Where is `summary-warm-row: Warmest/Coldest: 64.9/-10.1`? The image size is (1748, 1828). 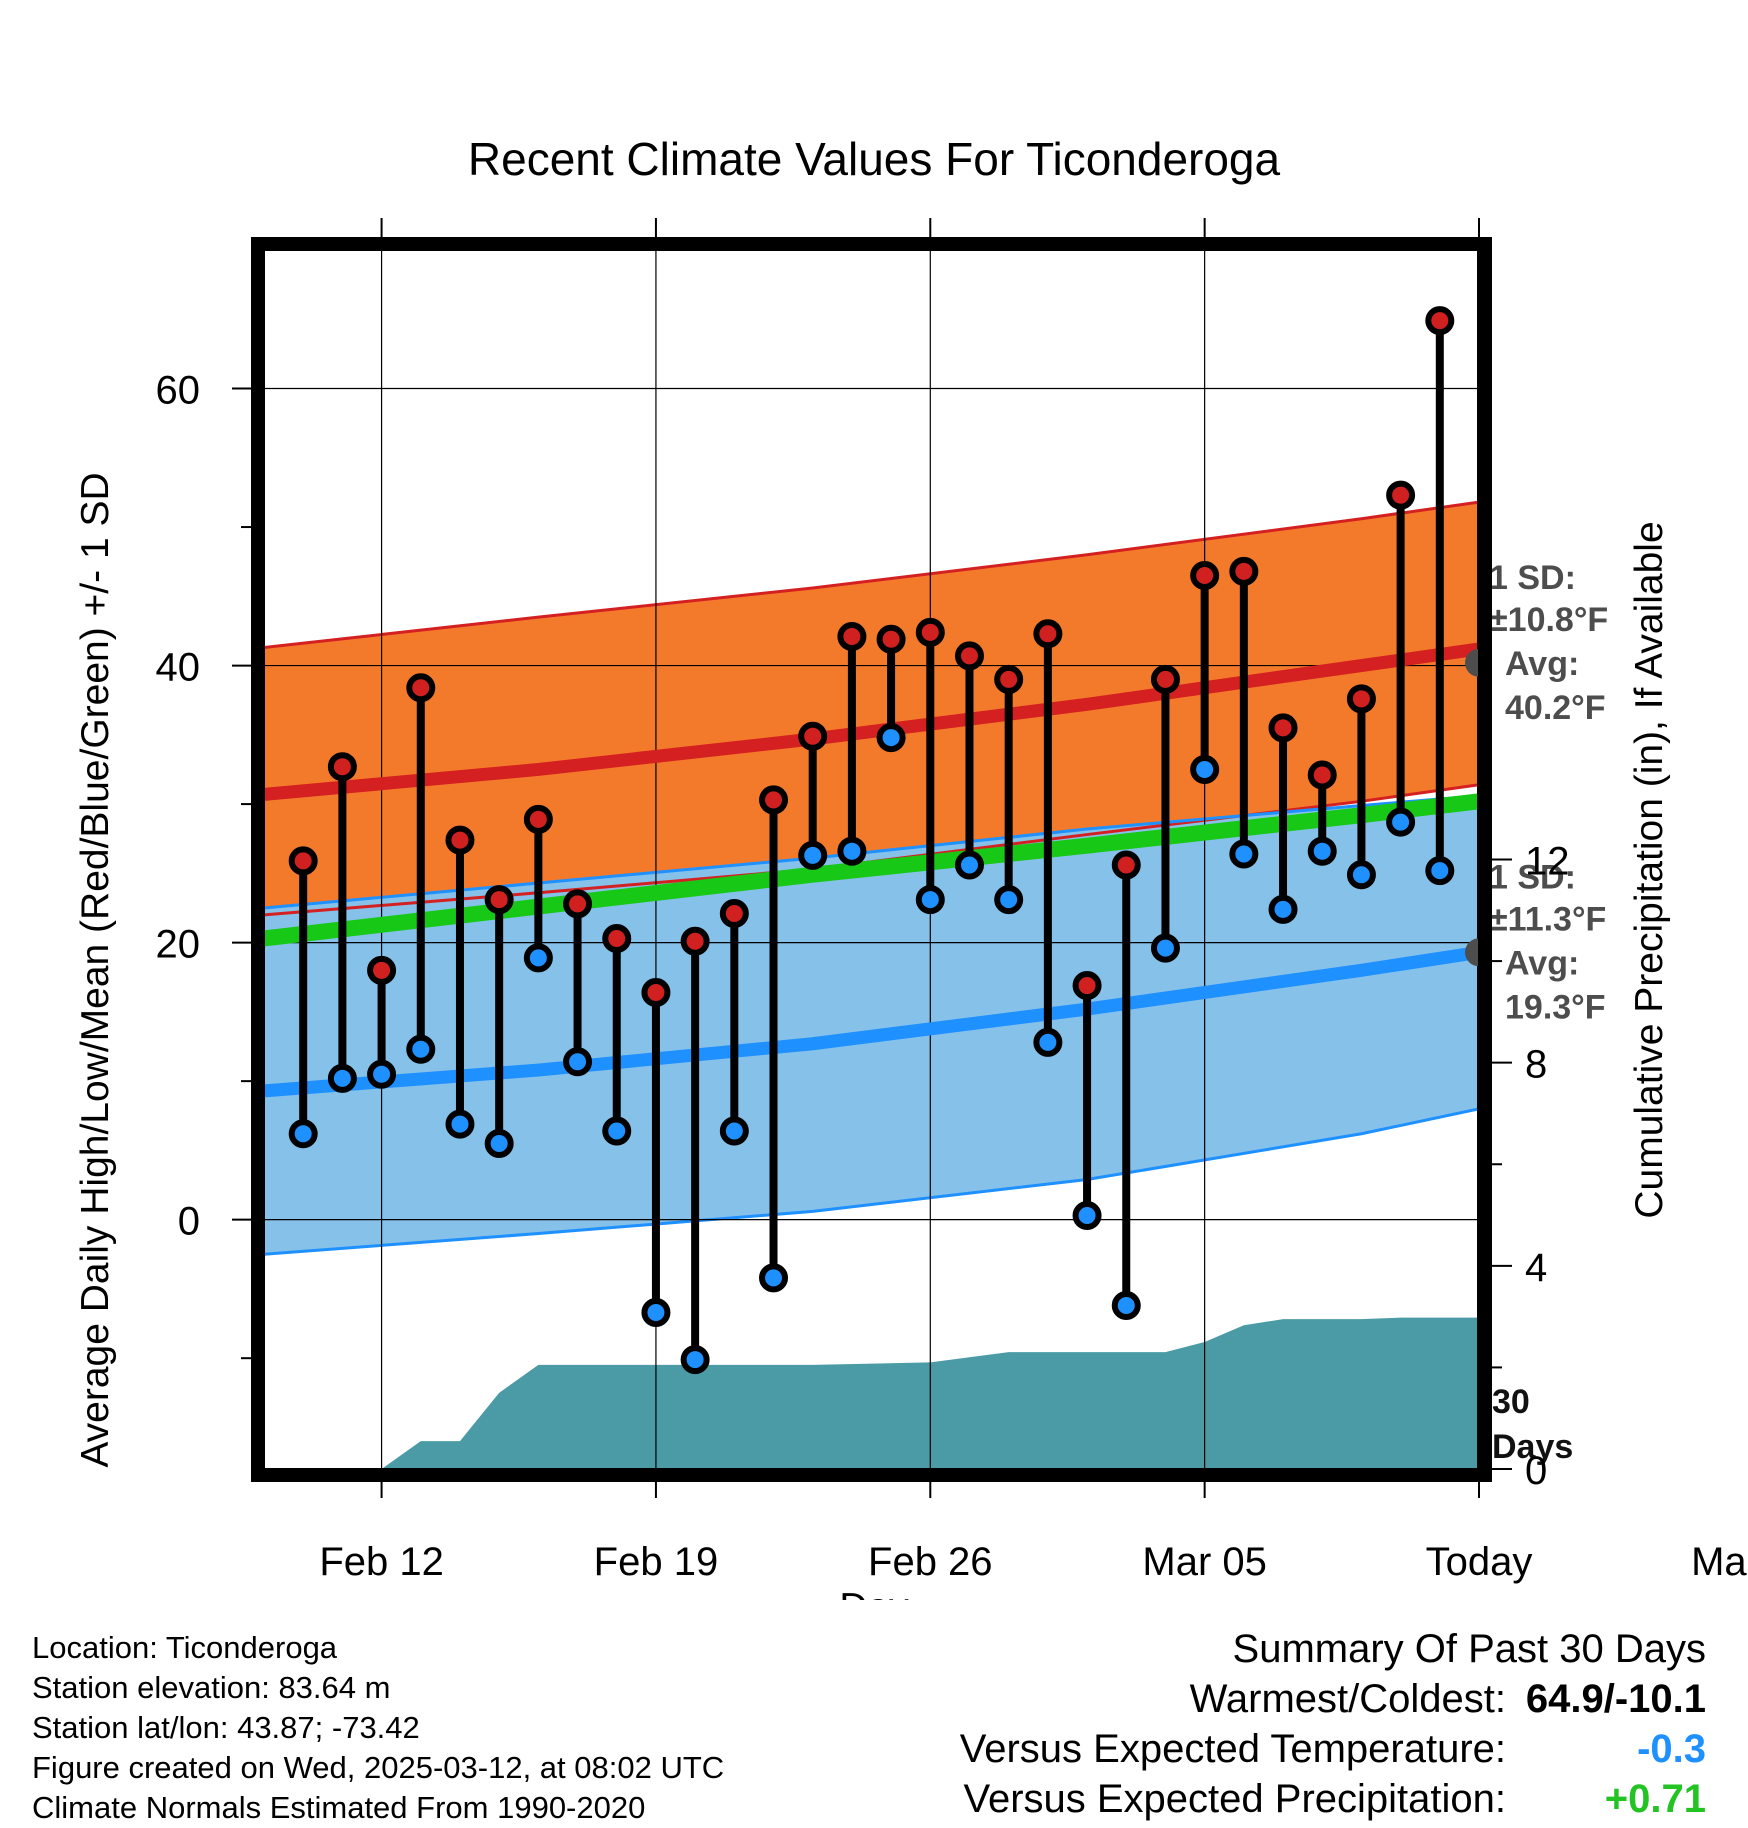
summary-warm-row: Warmest/Coldest: 64.9/-10.1 is located at coordinates (1333, 1699).